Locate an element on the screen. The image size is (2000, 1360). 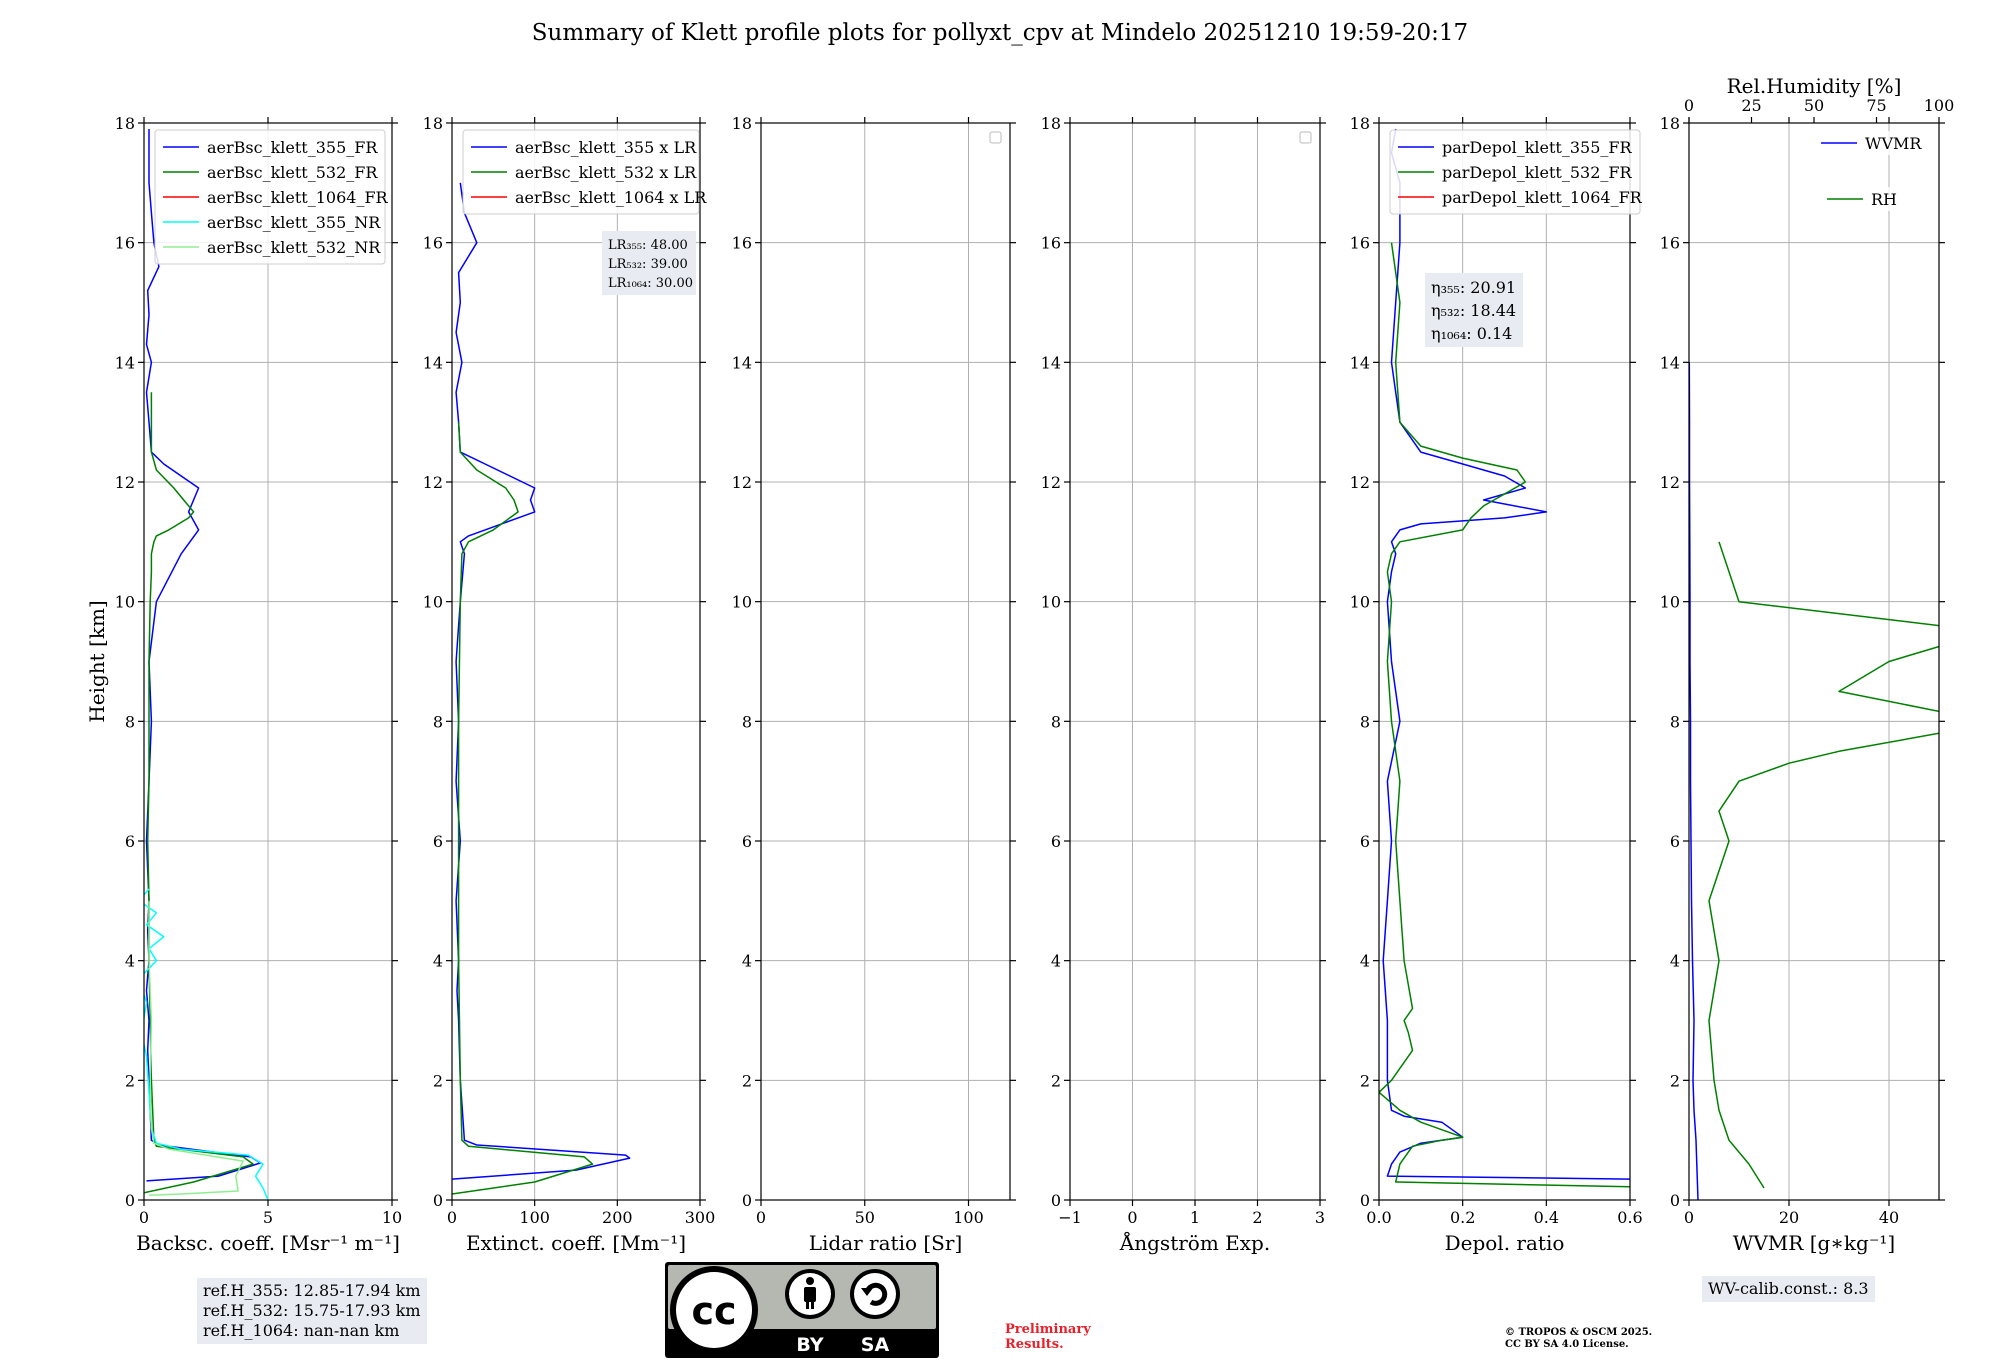
legend-label: aerBsc_klett_532 x LR is located at coordinates (606, 172).